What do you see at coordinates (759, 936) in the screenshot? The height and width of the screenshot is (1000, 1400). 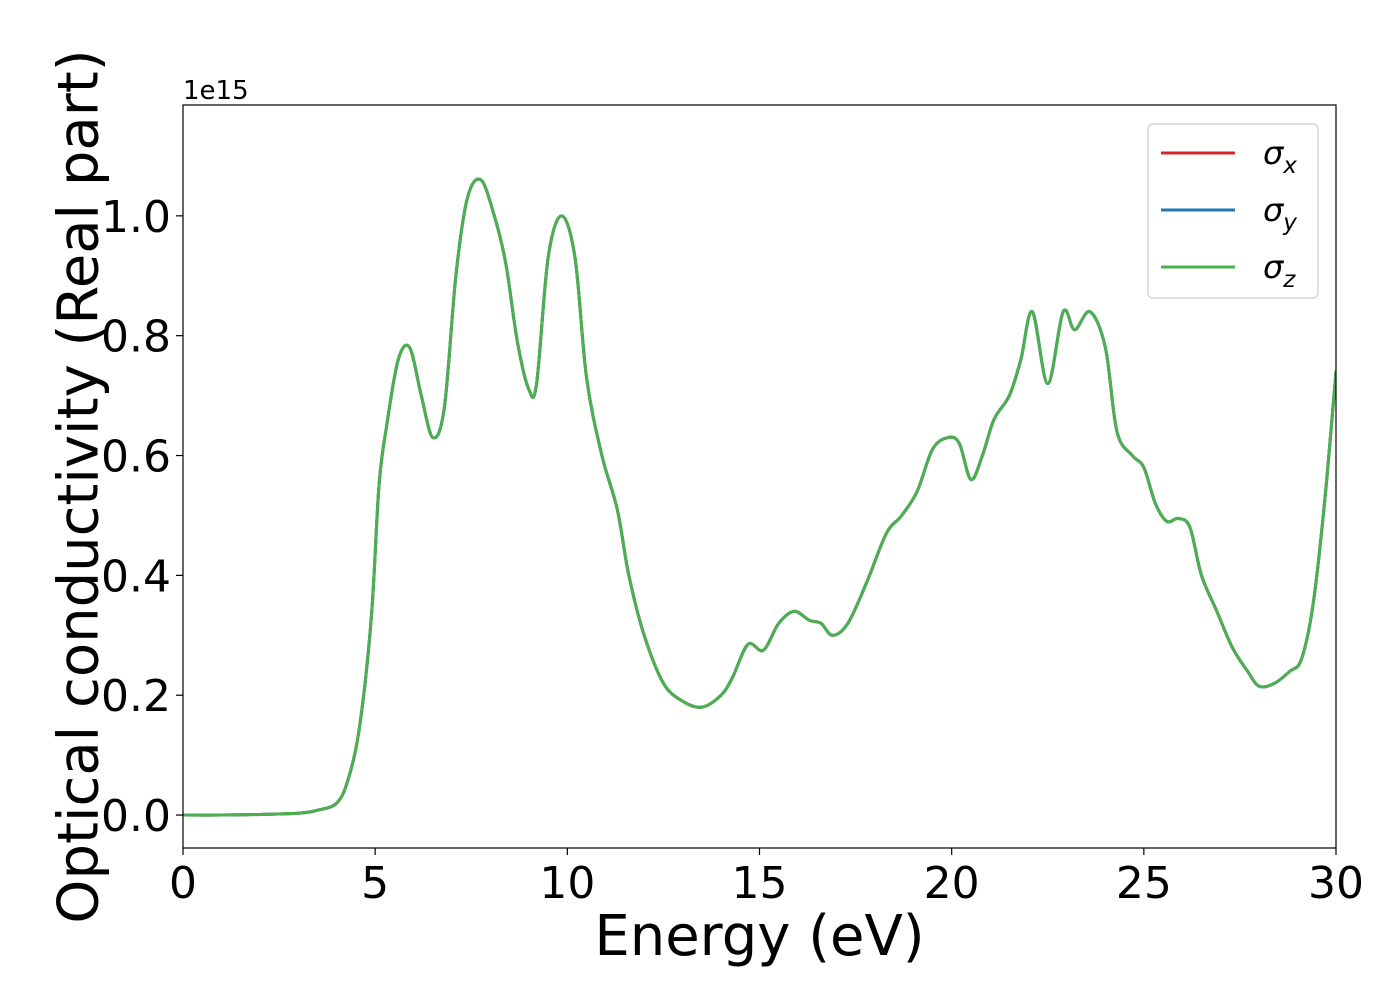 I see `x-axis-label: Energy (eV)` at bounding box center [759, 936].